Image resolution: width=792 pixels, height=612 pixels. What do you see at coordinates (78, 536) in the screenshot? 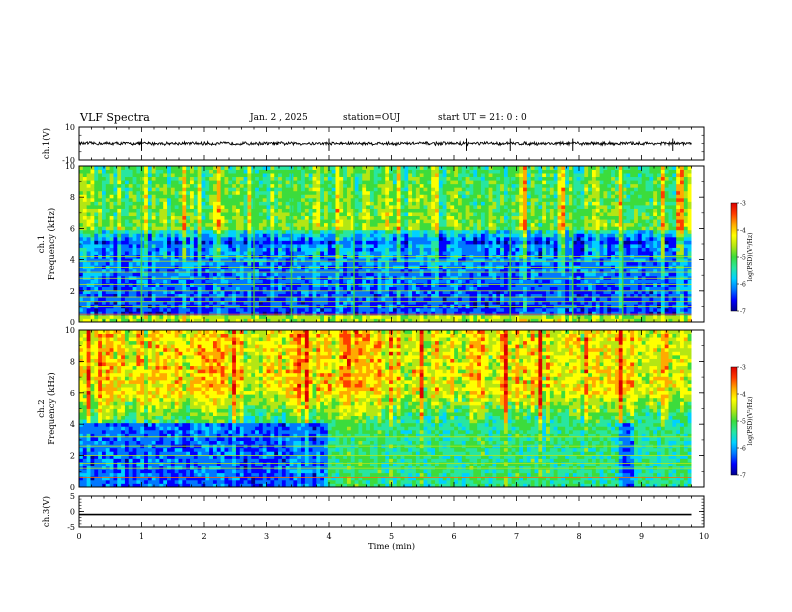
I see `x-tick-label: 0` at bounding box center [78, 536].